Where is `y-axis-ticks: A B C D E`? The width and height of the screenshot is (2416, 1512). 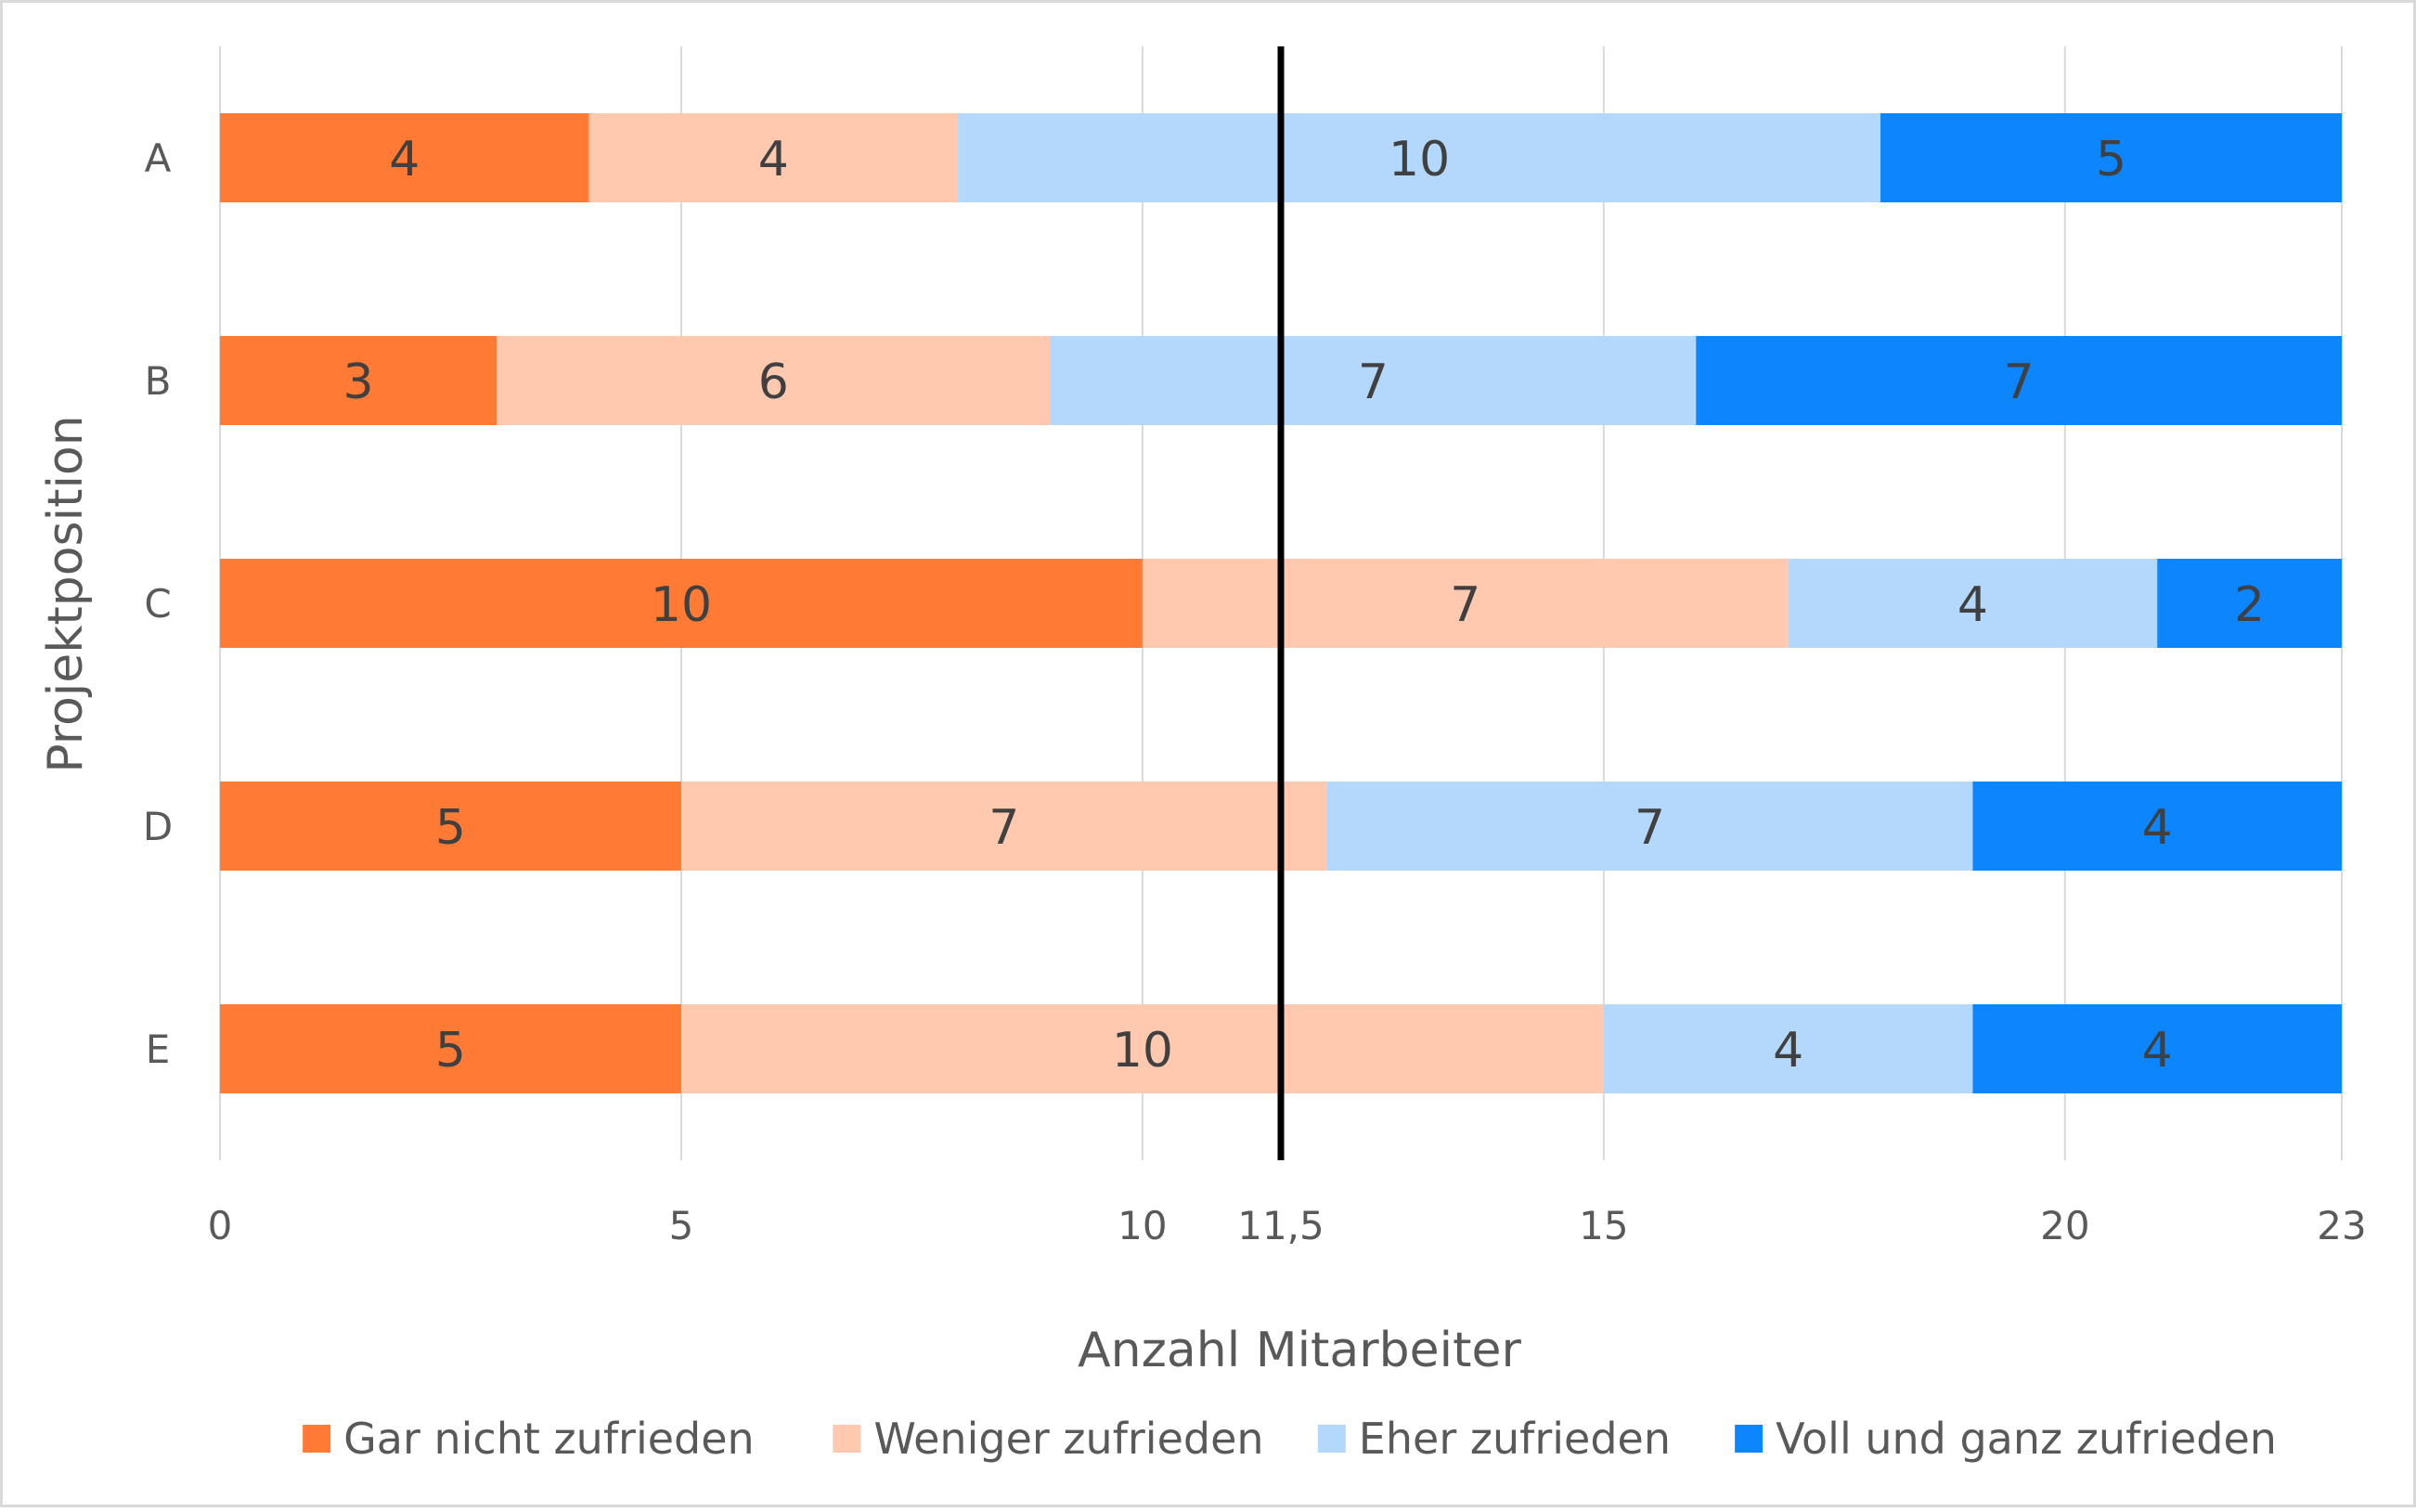
y-axis-ticks: A B C D E is located at coordinates (158, 604).